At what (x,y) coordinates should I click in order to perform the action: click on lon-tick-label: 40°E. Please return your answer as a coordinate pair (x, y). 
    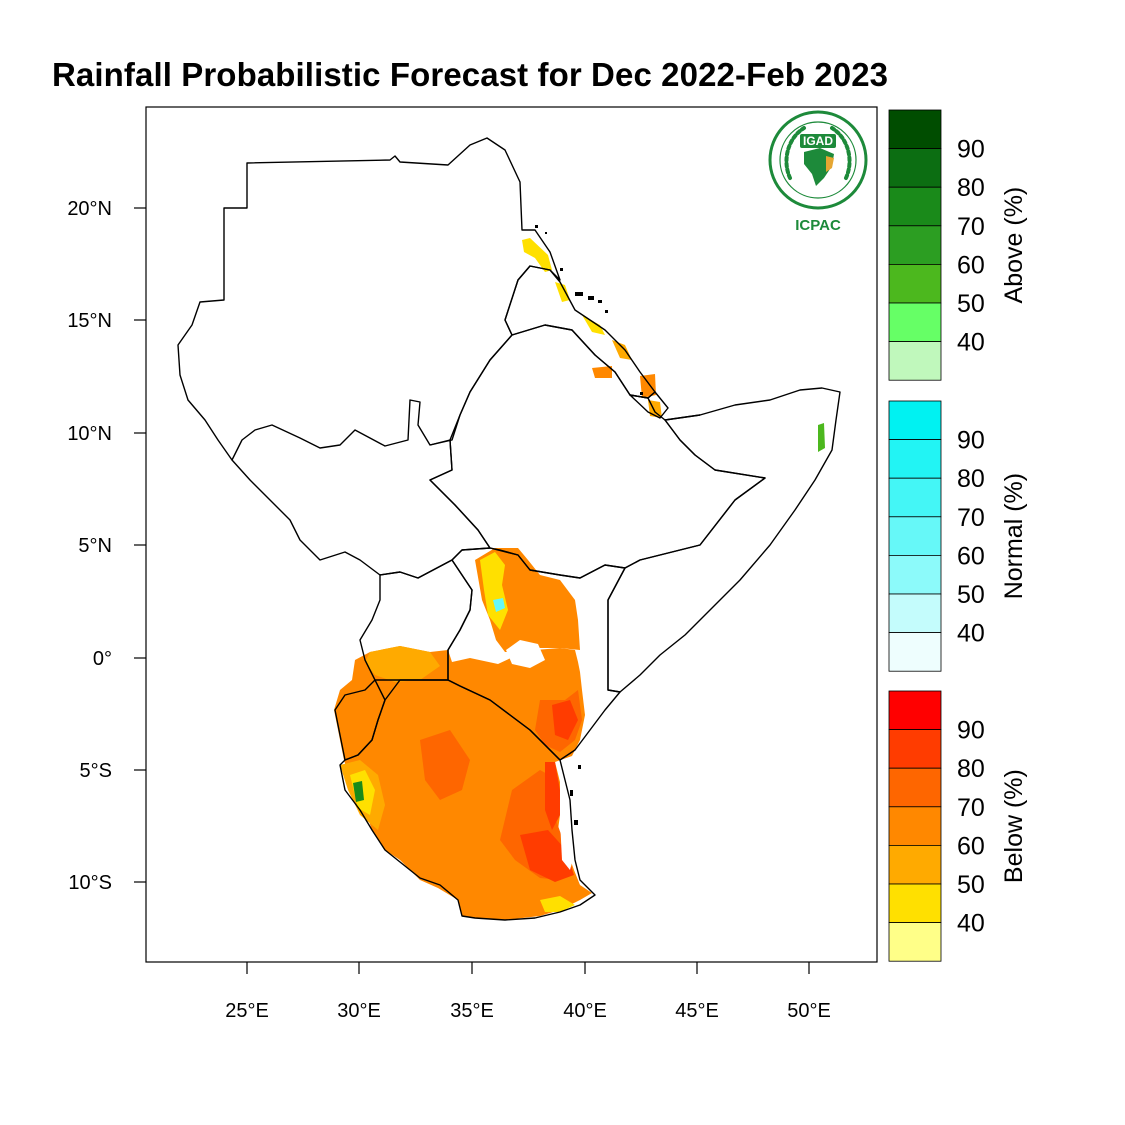
    Looking at the image, I should click on (585, 1011).